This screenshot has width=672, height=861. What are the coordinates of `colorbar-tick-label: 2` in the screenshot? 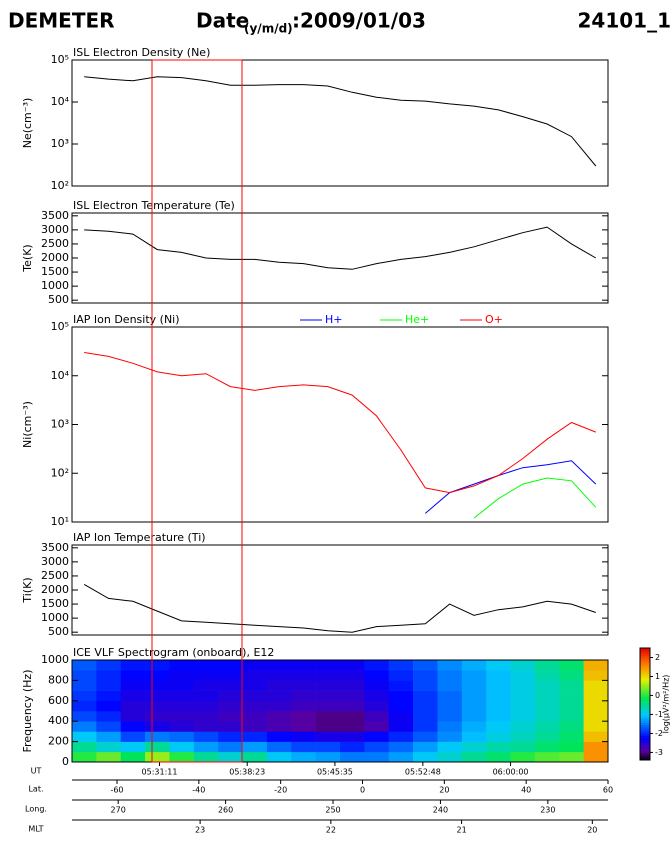 It's located at (657, 657).